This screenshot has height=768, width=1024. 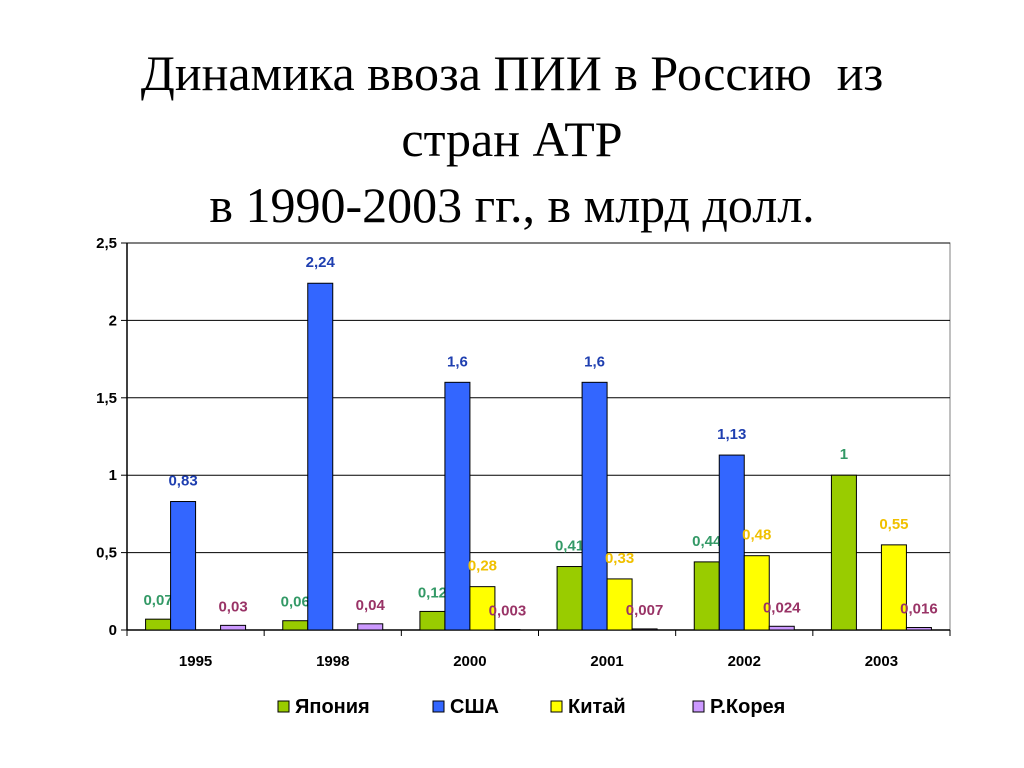 What do you see at coordinates (919, 609) in the screenshot?
I see `data-label: 0,016` at bounding box center [919, 609].